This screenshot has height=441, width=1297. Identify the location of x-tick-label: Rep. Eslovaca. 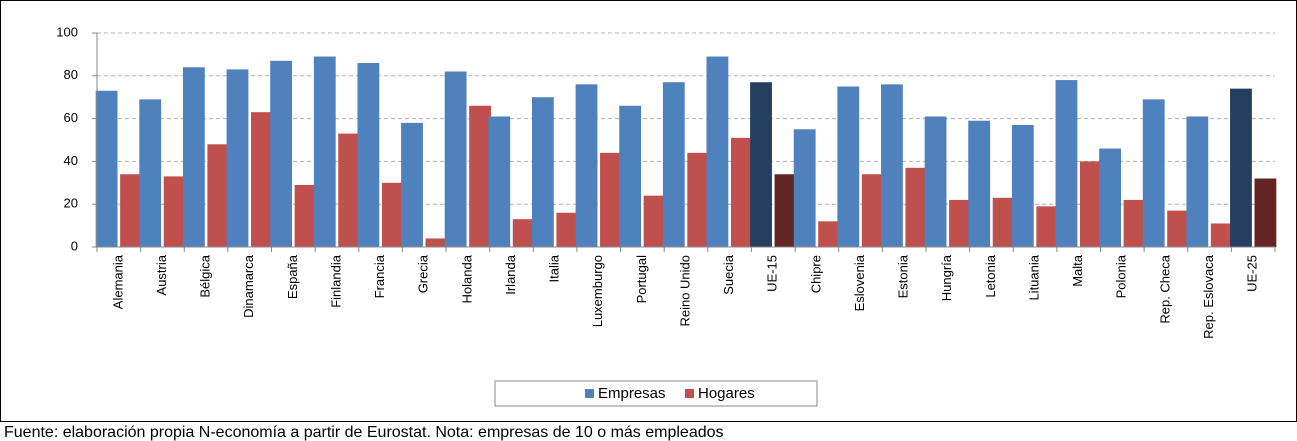
(1208, 296).